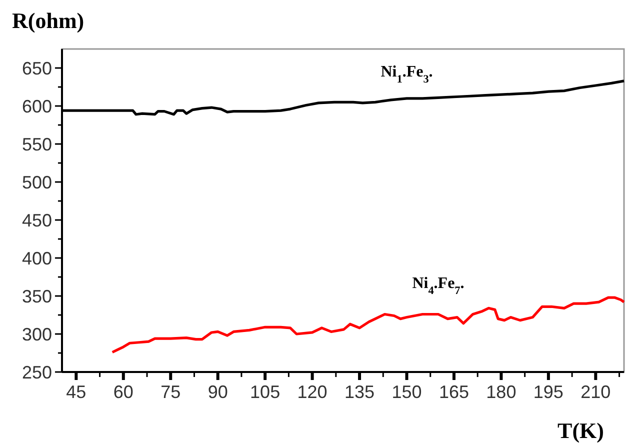  Describe the element at coordinates (37, 144) in the screenshot. I see `y-tick-label: 550` at that location.